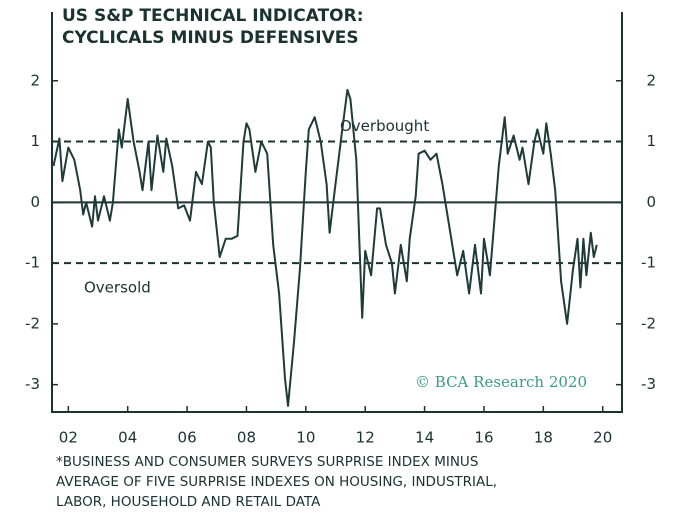 This screenshot has width=680, height=524. Describe the element at coordinates (32, 323) in the screenshot. I see `y-tick-label: -2` at that location.